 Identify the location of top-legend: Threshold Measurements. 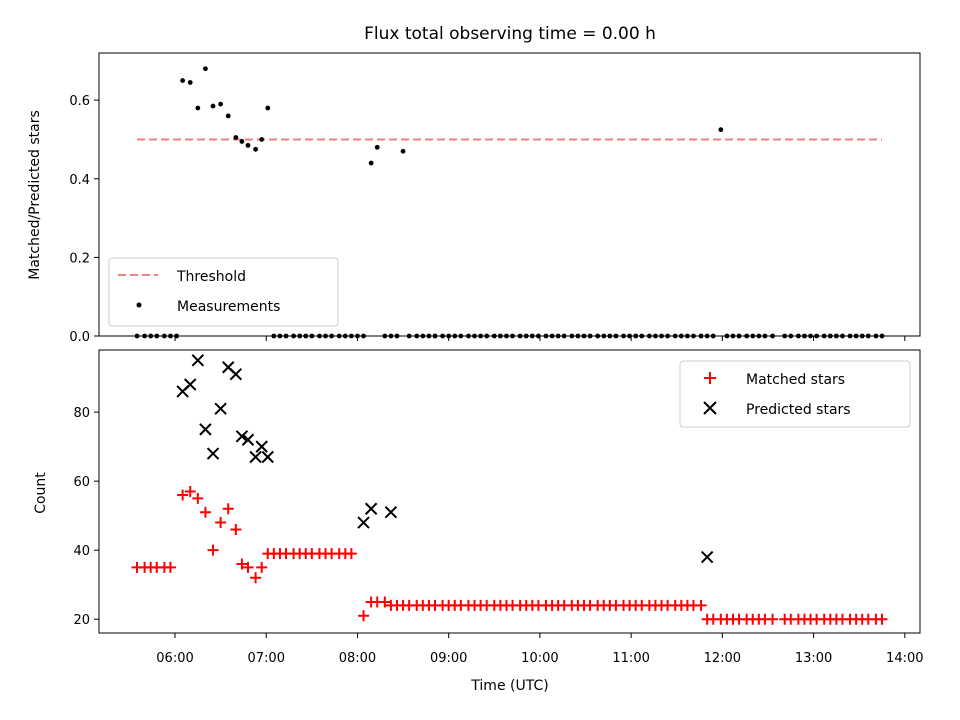
(223, 292).